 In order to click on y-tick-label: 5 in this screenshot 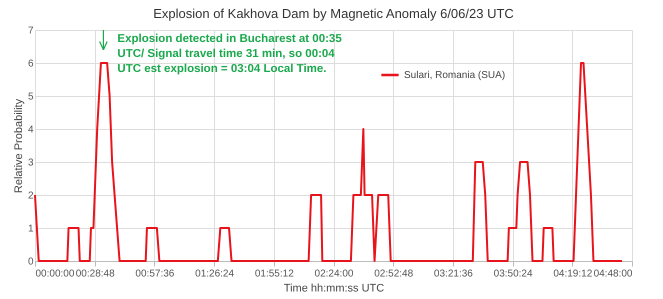, I will do `click(31, 97)`.